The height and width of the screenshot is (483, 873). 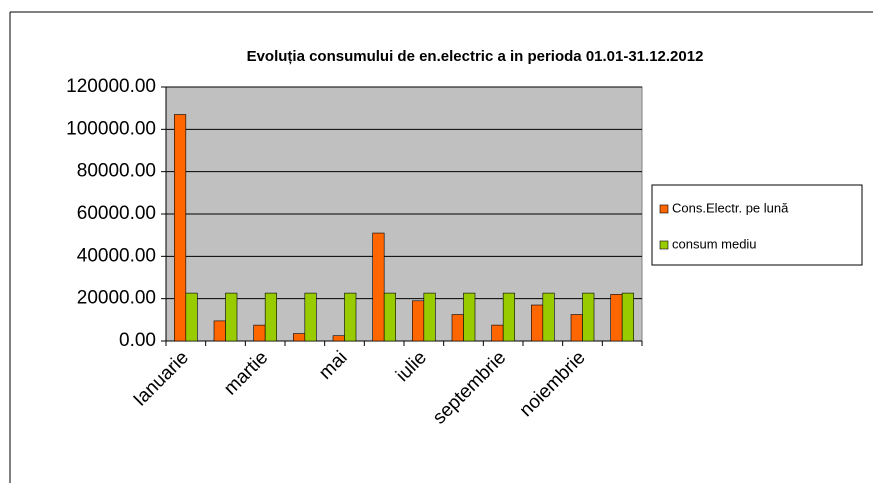 I want to click on y-tick-label: 40000.00, so click(x=116, y=255).